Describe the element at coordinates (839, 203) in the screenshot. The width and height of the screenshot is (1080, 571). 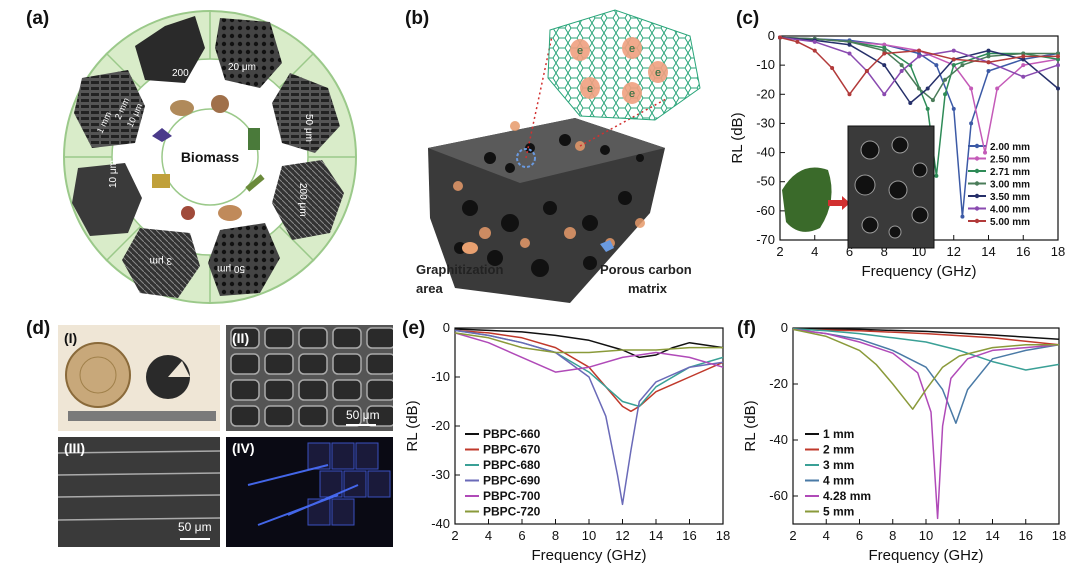
I see `arrow-icon` at that location.